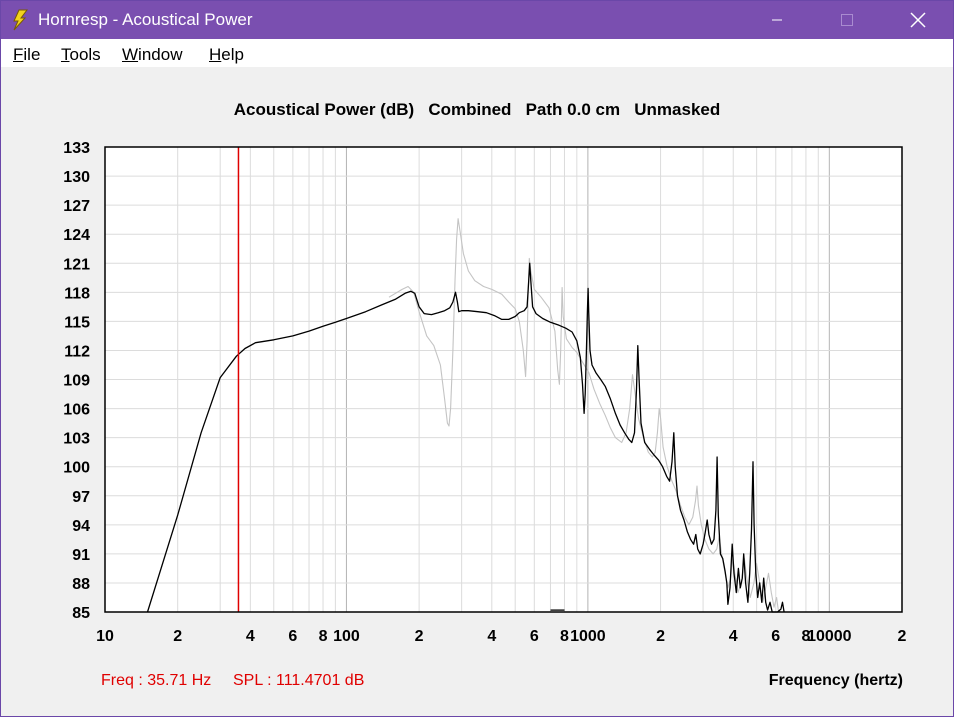  What do you see at coordinates (77, 322) in the screenshot?
I see `y-tick-label: 115` at bounding box center [77, 322].